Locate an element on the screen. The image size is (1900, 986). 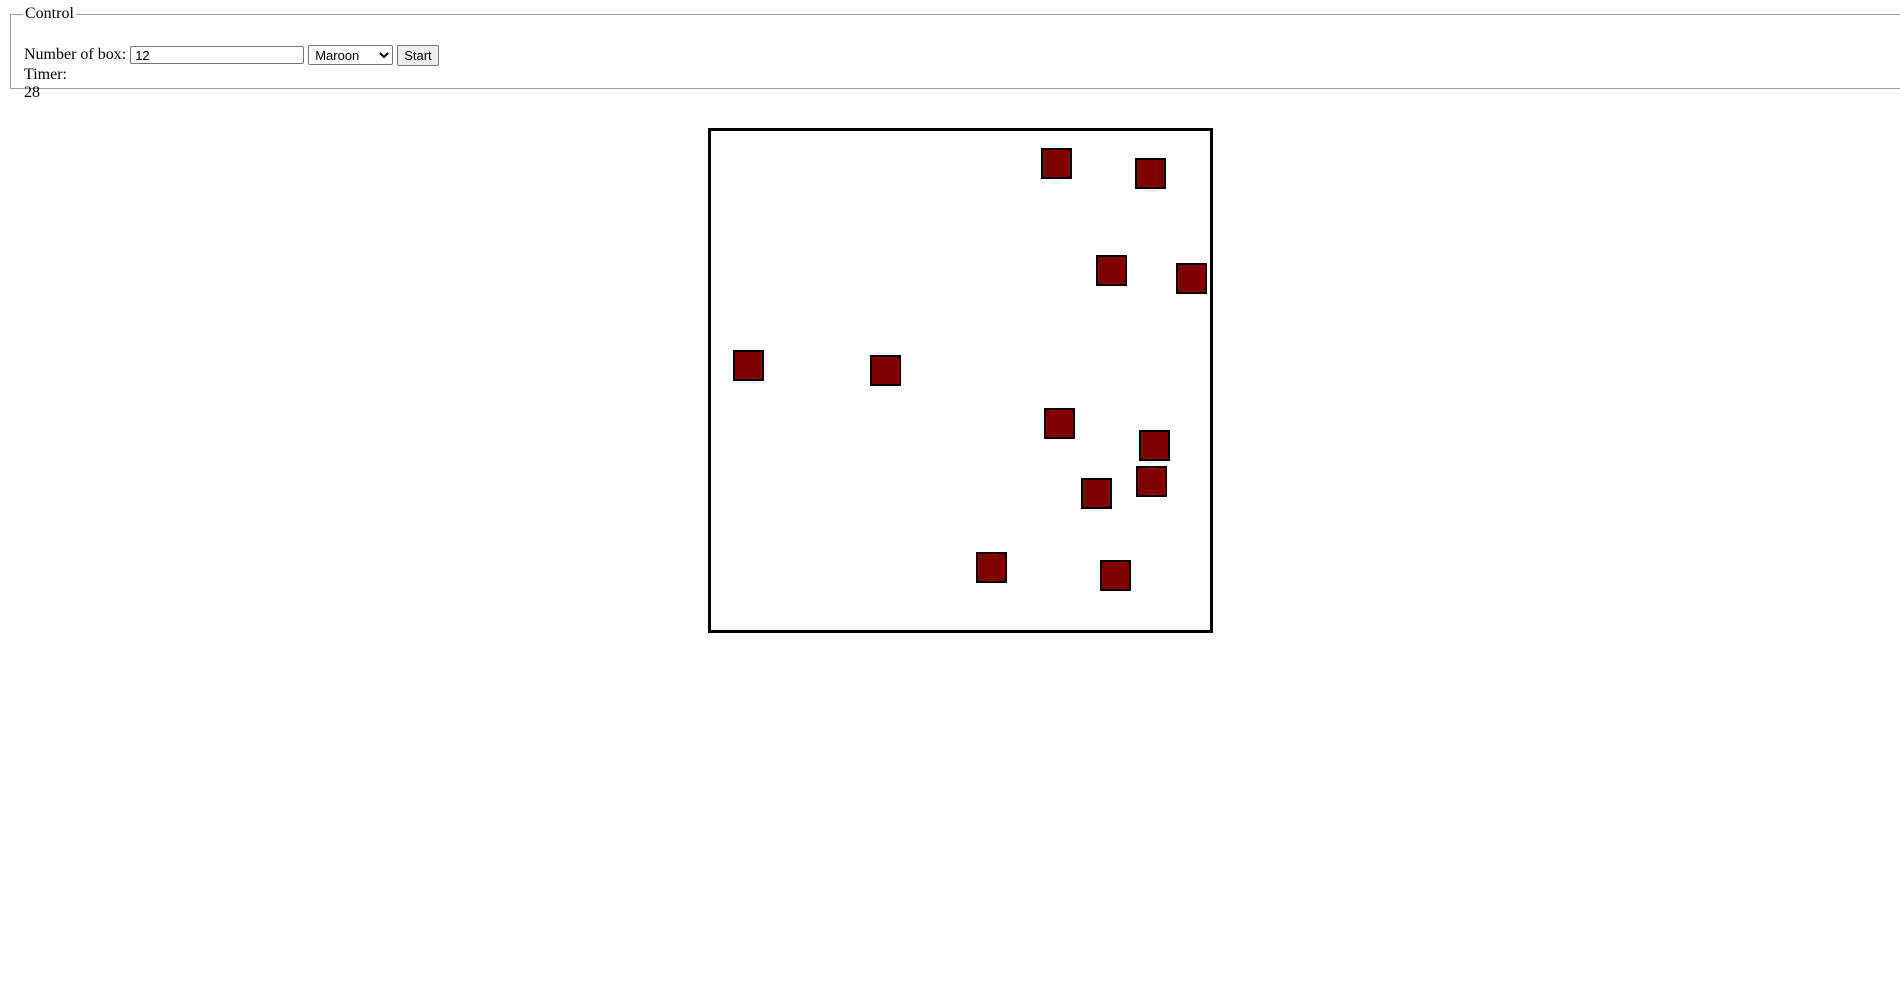
timer-value: 28 is located at coordinates (32, 92).